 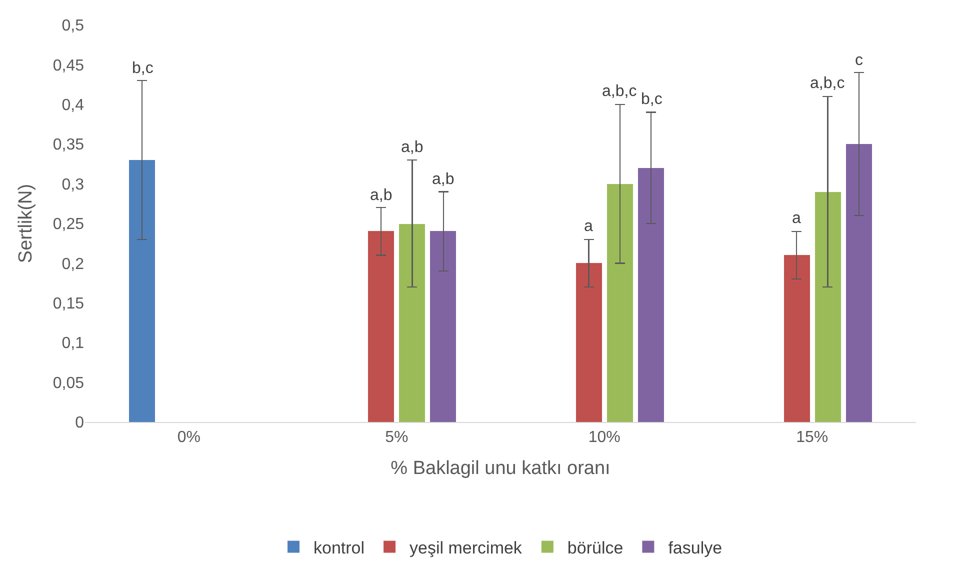 I want to click on y-tick-label: 0,45, so click(x=68, y=65).